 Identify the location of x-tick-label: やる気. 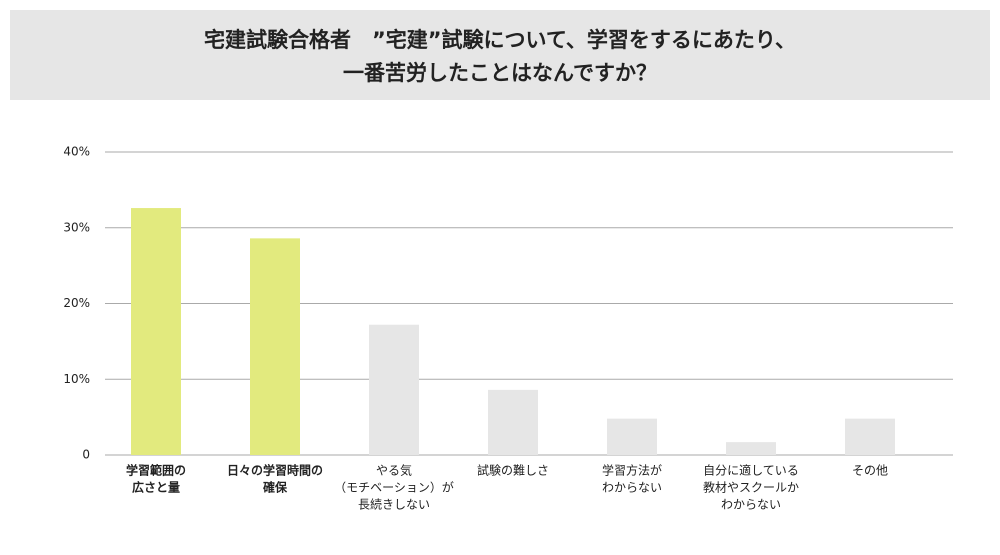
(394, 470).